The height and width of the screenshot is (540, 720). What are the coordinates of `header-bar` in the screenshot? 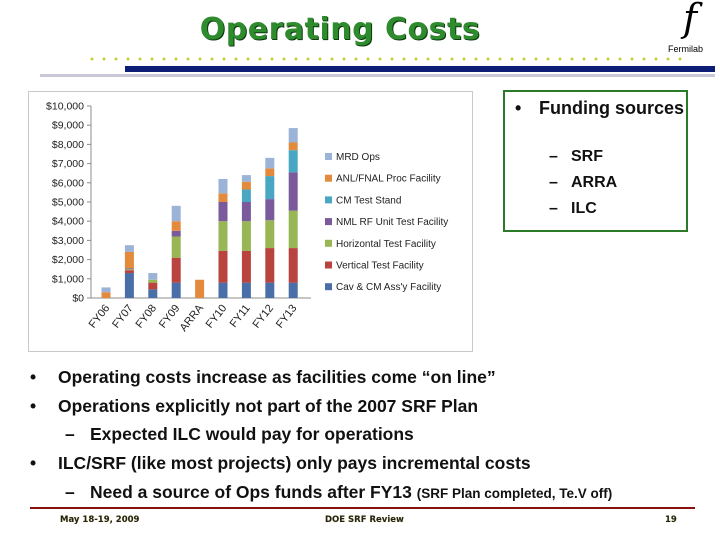 It's located at (420, 69).